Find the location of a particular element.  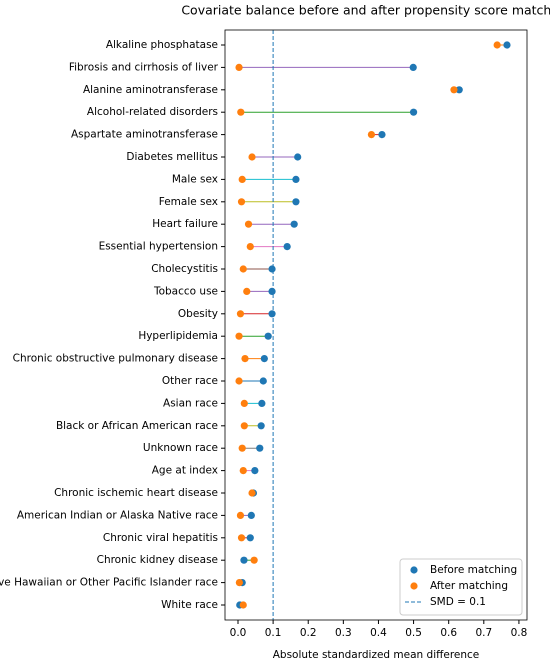

y-tick-label: Unknown race is located at coordinates (180, 448).